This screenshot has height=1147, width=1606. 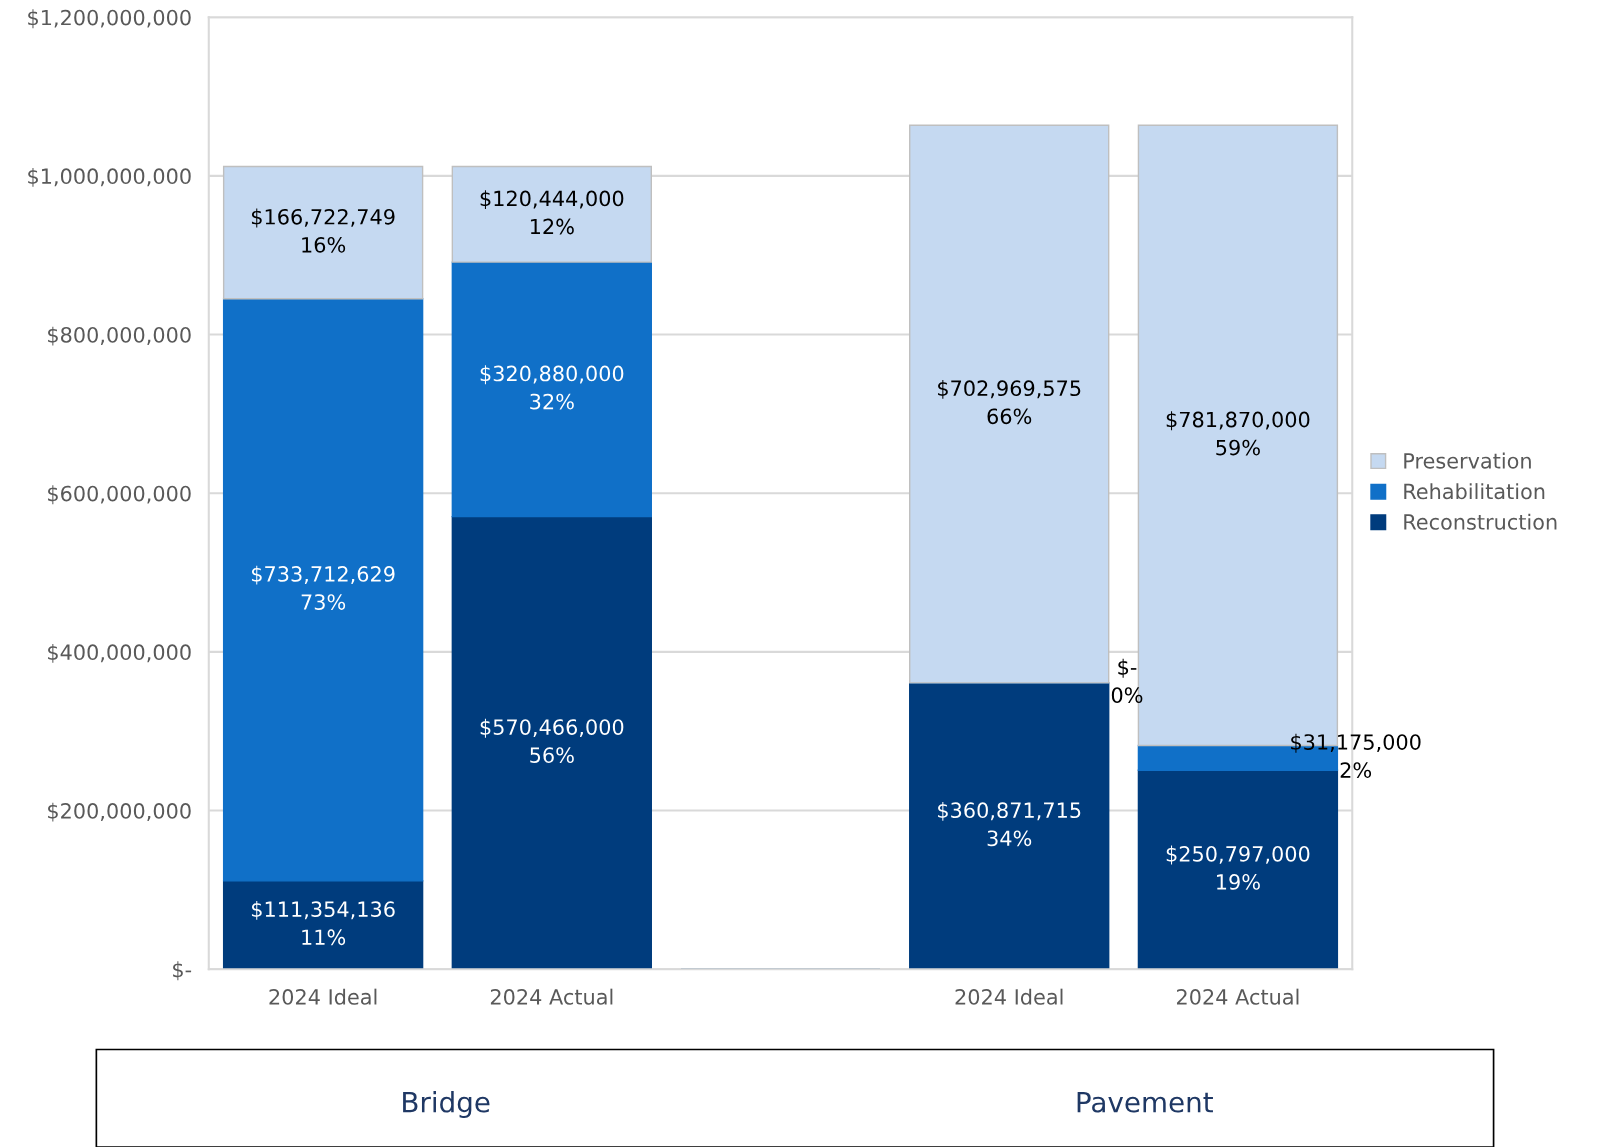 What do you see at coordinates (1356, 755) in the screenshot?
I see `data-label: $31,175,000 2%` at bounding box center [1356, 755].